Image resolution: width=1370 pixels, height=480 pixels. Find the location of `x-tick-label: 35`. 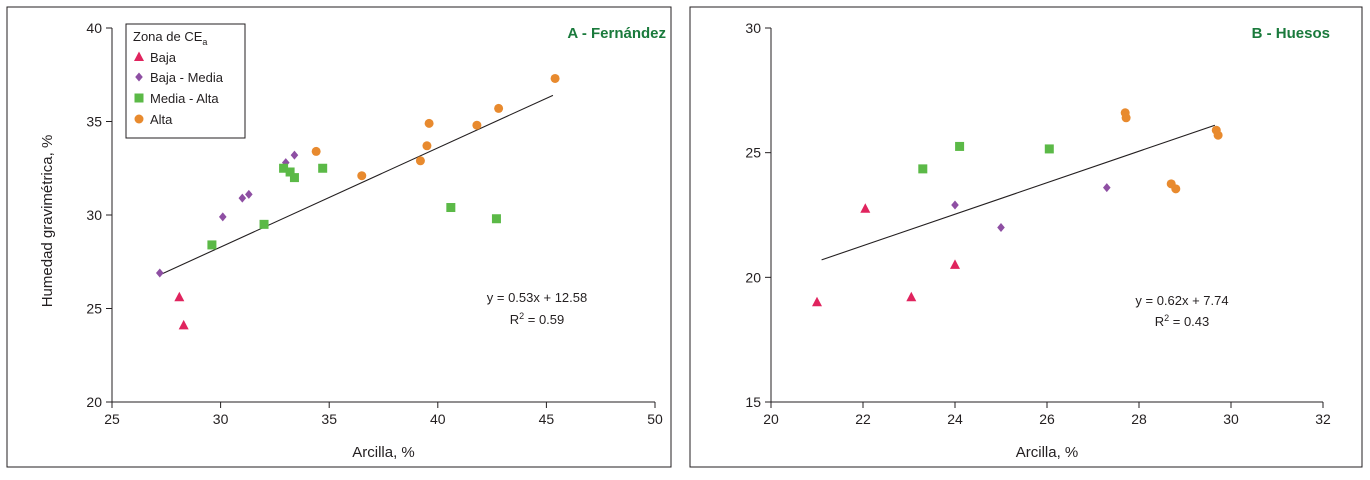

x-tick-label: 35 is located at coordinates (329, 419).